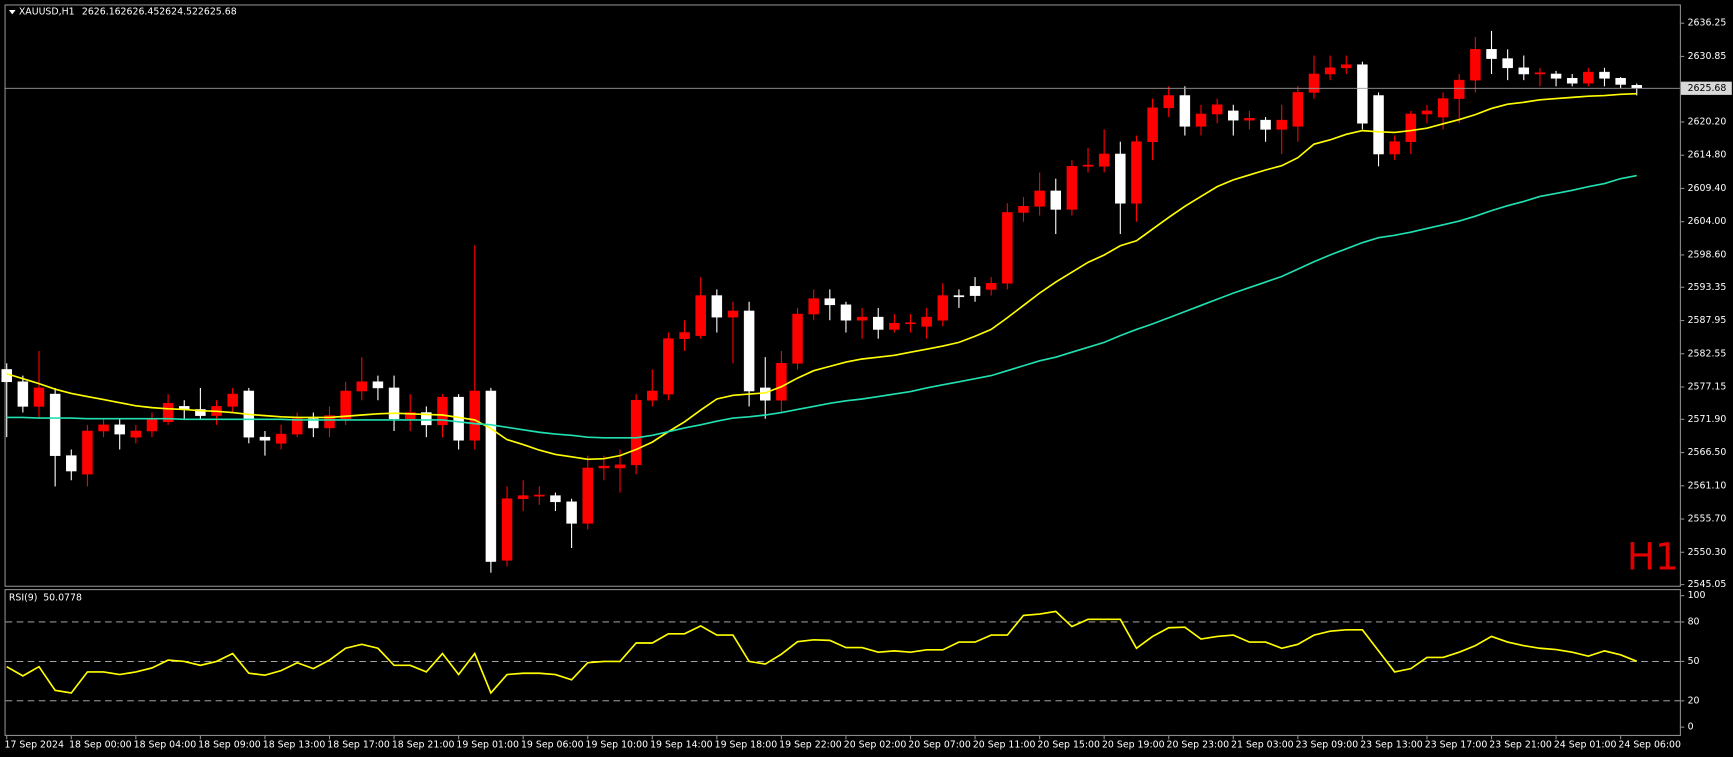 Image resolution: width=1733 pixels, height=757 pixels. I want to click on symbol-title: XAUUSD,H1, so click(47, 12).